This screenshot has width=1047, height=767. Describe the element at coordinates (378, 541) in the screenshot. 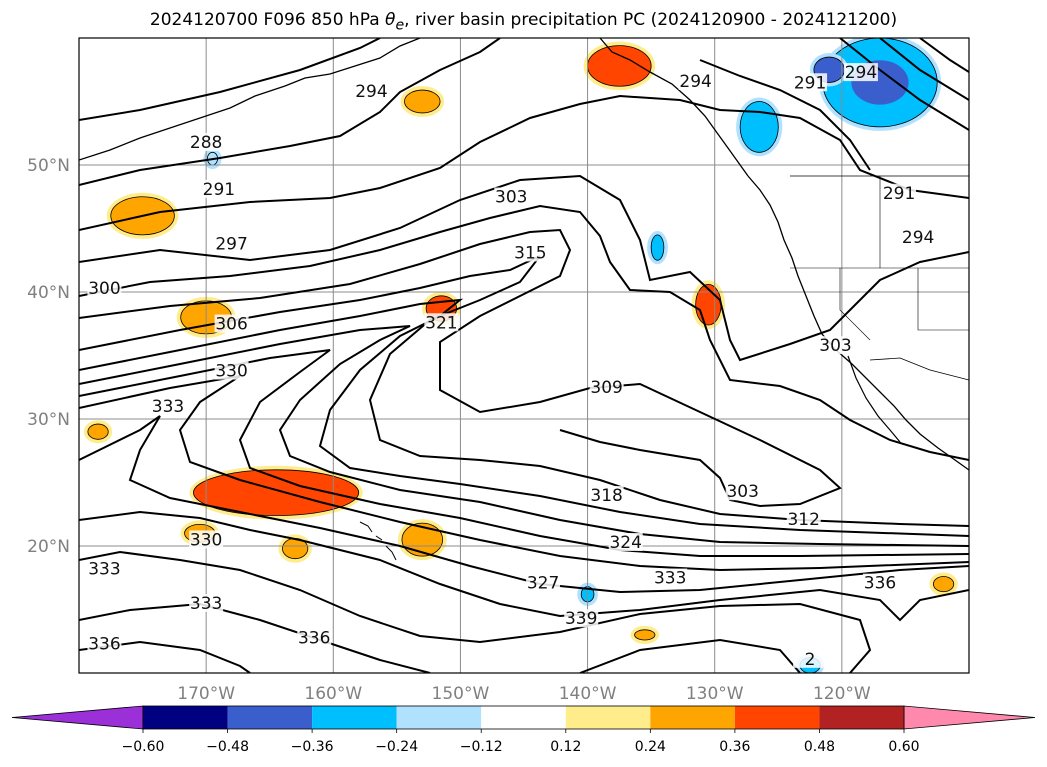

I see `hawaii-islands` at that location.